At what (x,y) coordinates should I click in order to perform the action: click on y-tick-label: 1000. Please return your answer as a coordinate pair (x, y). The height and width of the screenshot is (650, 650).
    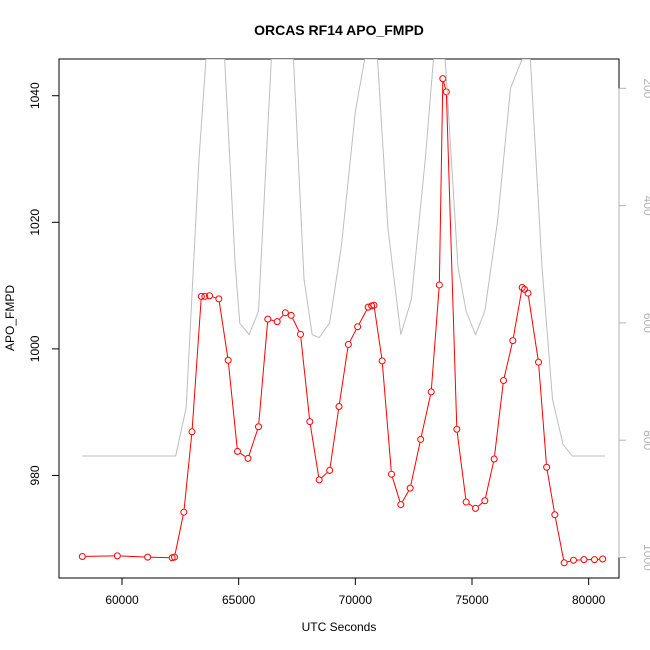
    Looking at the image, I should click on (35, 348).